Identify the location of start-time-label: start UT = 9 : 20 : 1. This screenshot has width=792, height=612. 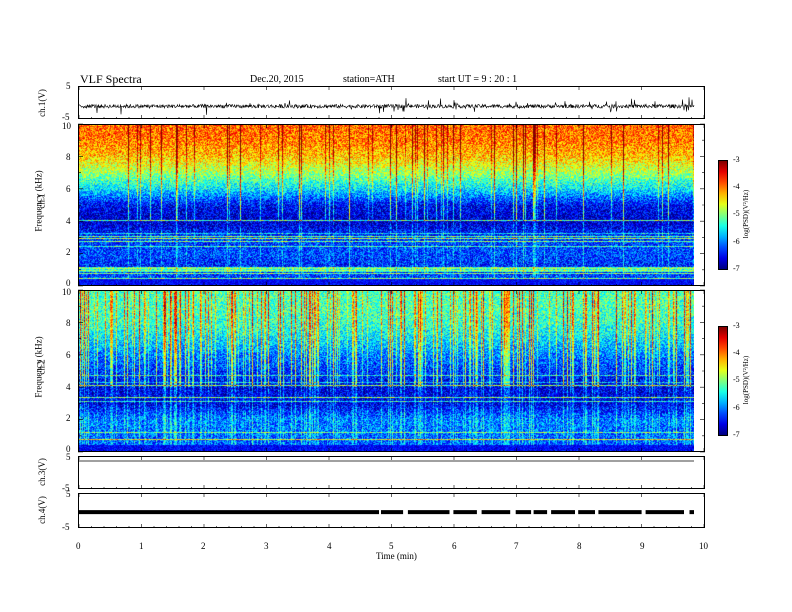
(478, 79).